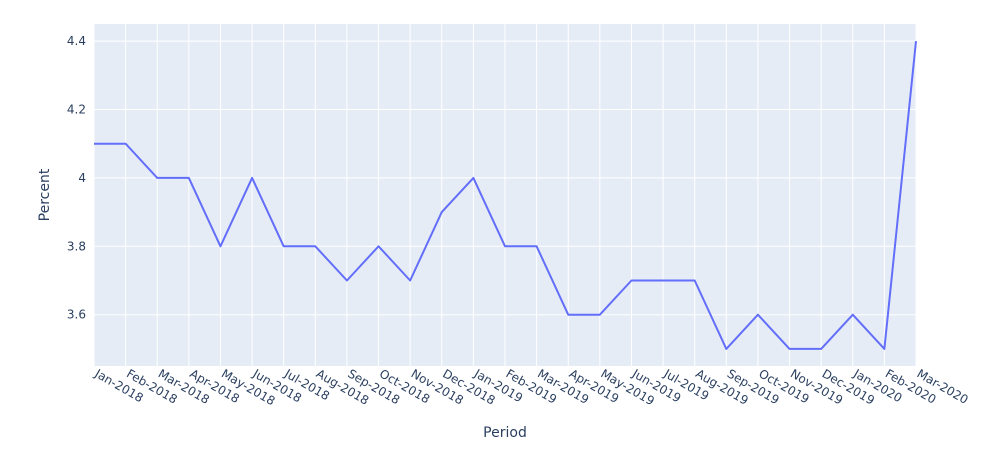 The width and height of the screenshot is (1002, 453). I want to click on y-tick-labels: 3.6 3.8 4 4.2 4.4, so click(76, 178).